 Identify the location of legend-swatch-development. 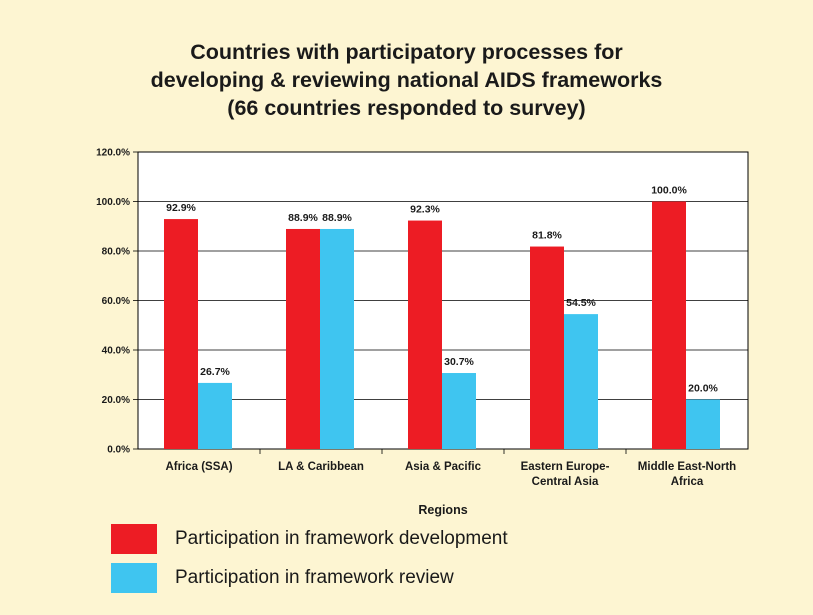
(134, 539).